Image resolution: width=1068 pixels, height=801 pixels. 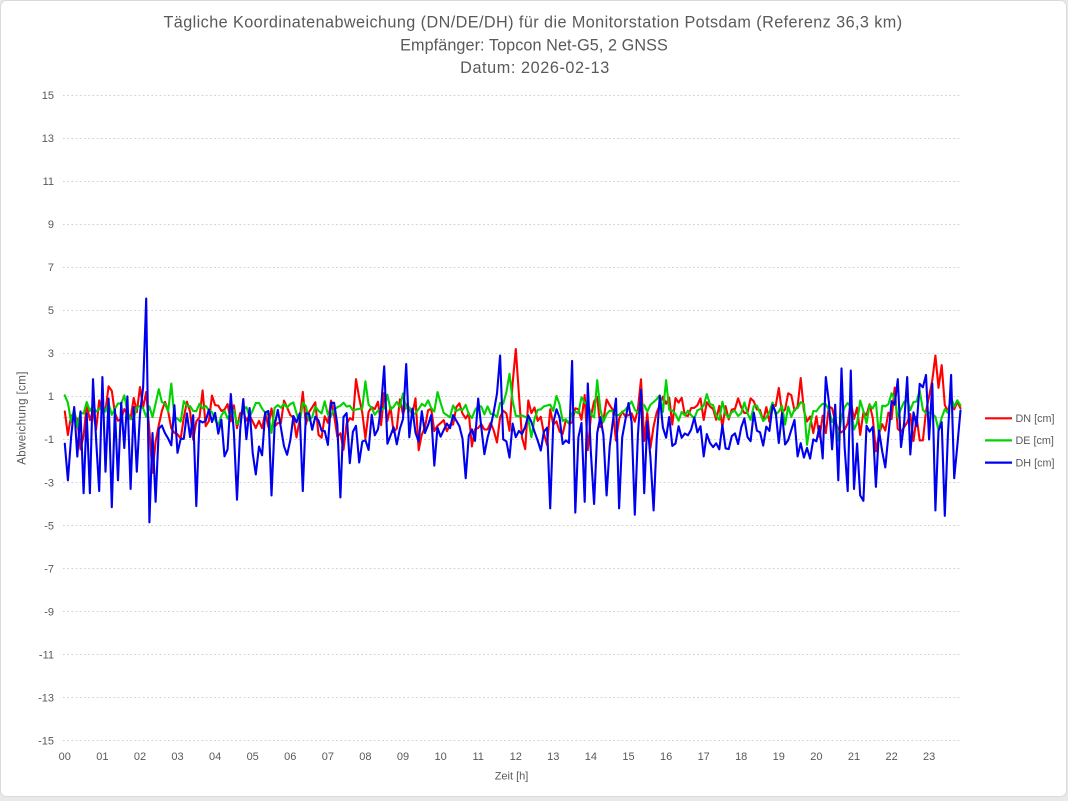 I want to click on svg-text: -5, so click(x=49, y=526).